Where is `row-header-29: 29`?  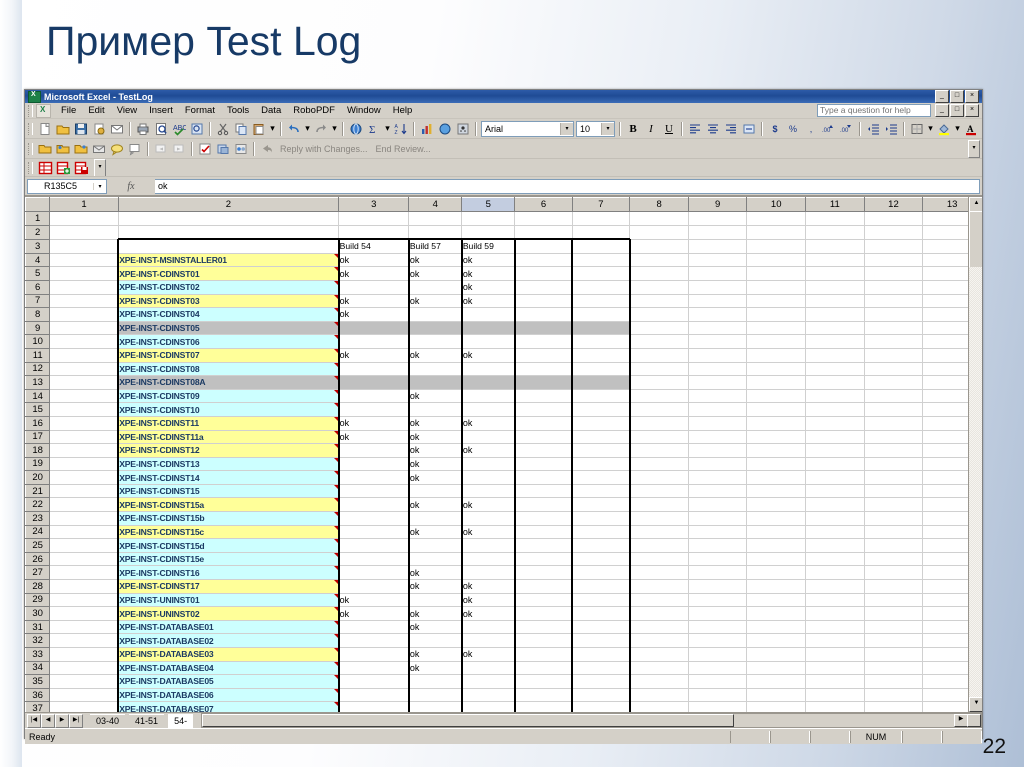
row-header-29: 29 is located at coordinates (38, 600).